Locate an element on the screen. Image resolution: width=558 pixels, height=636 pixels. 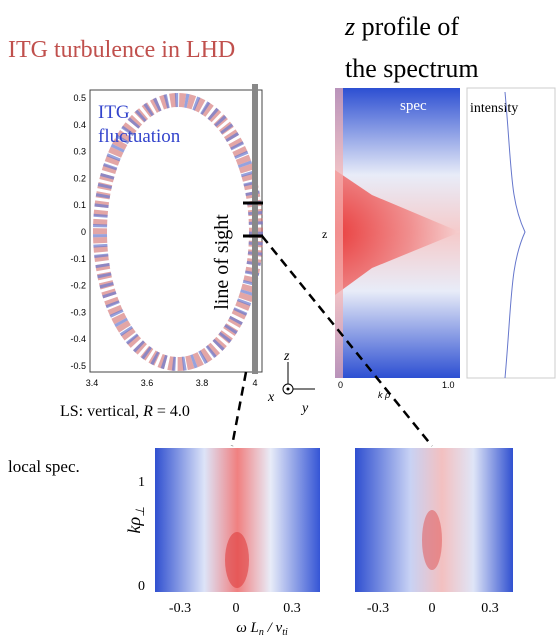
caption: LS: vertical, R = 4.0 is located at coordinates (125, 411).